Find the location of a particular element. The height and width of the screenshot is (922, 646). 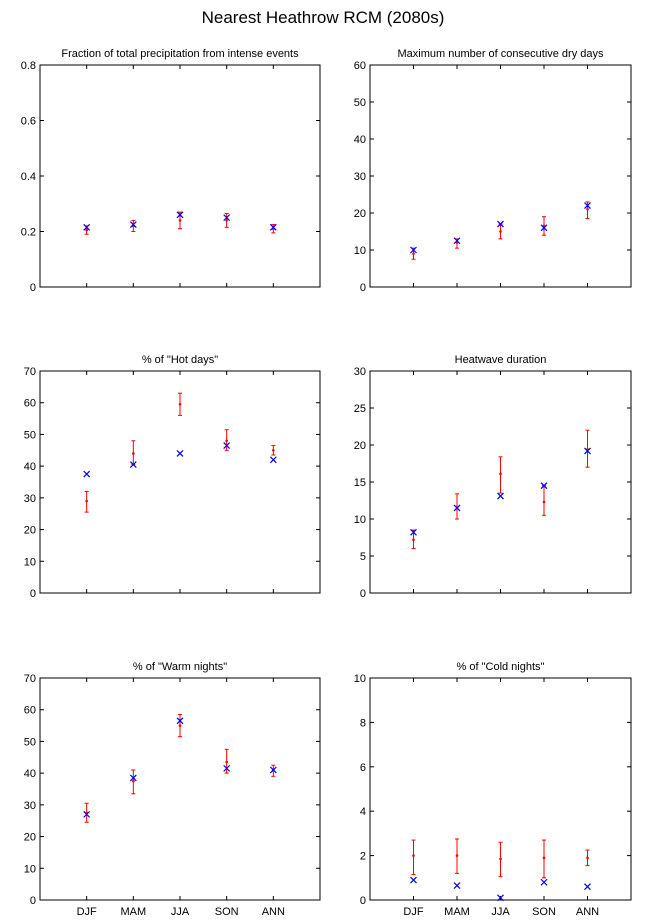

y-tick-label: 8 is located at coordinates (363, 723).